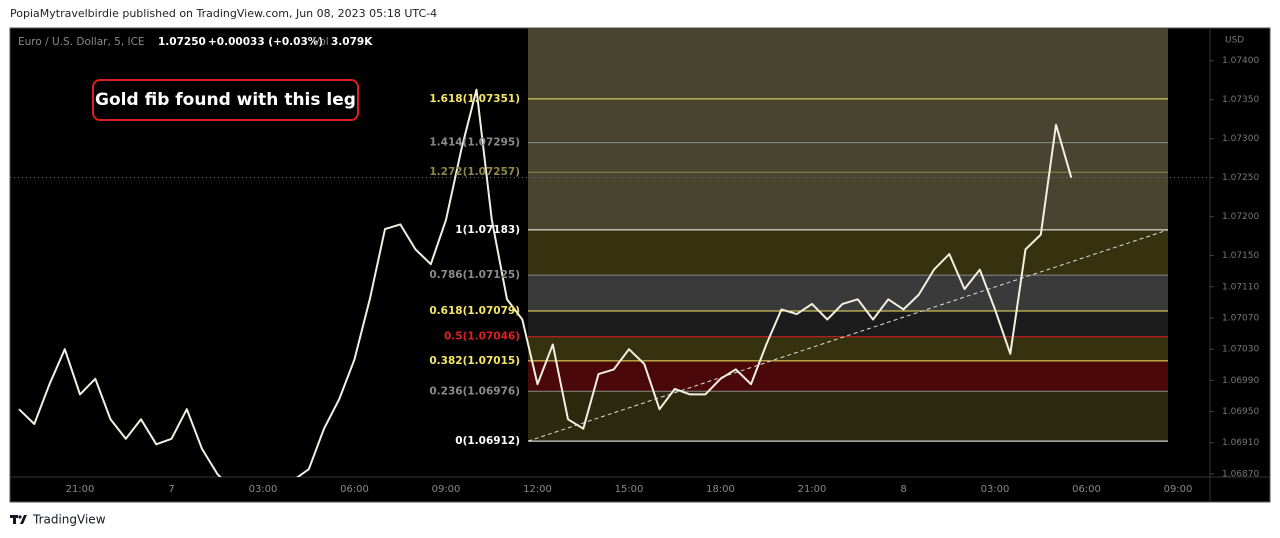  I want to click on x-tick-label: 7, so click(171, 489).